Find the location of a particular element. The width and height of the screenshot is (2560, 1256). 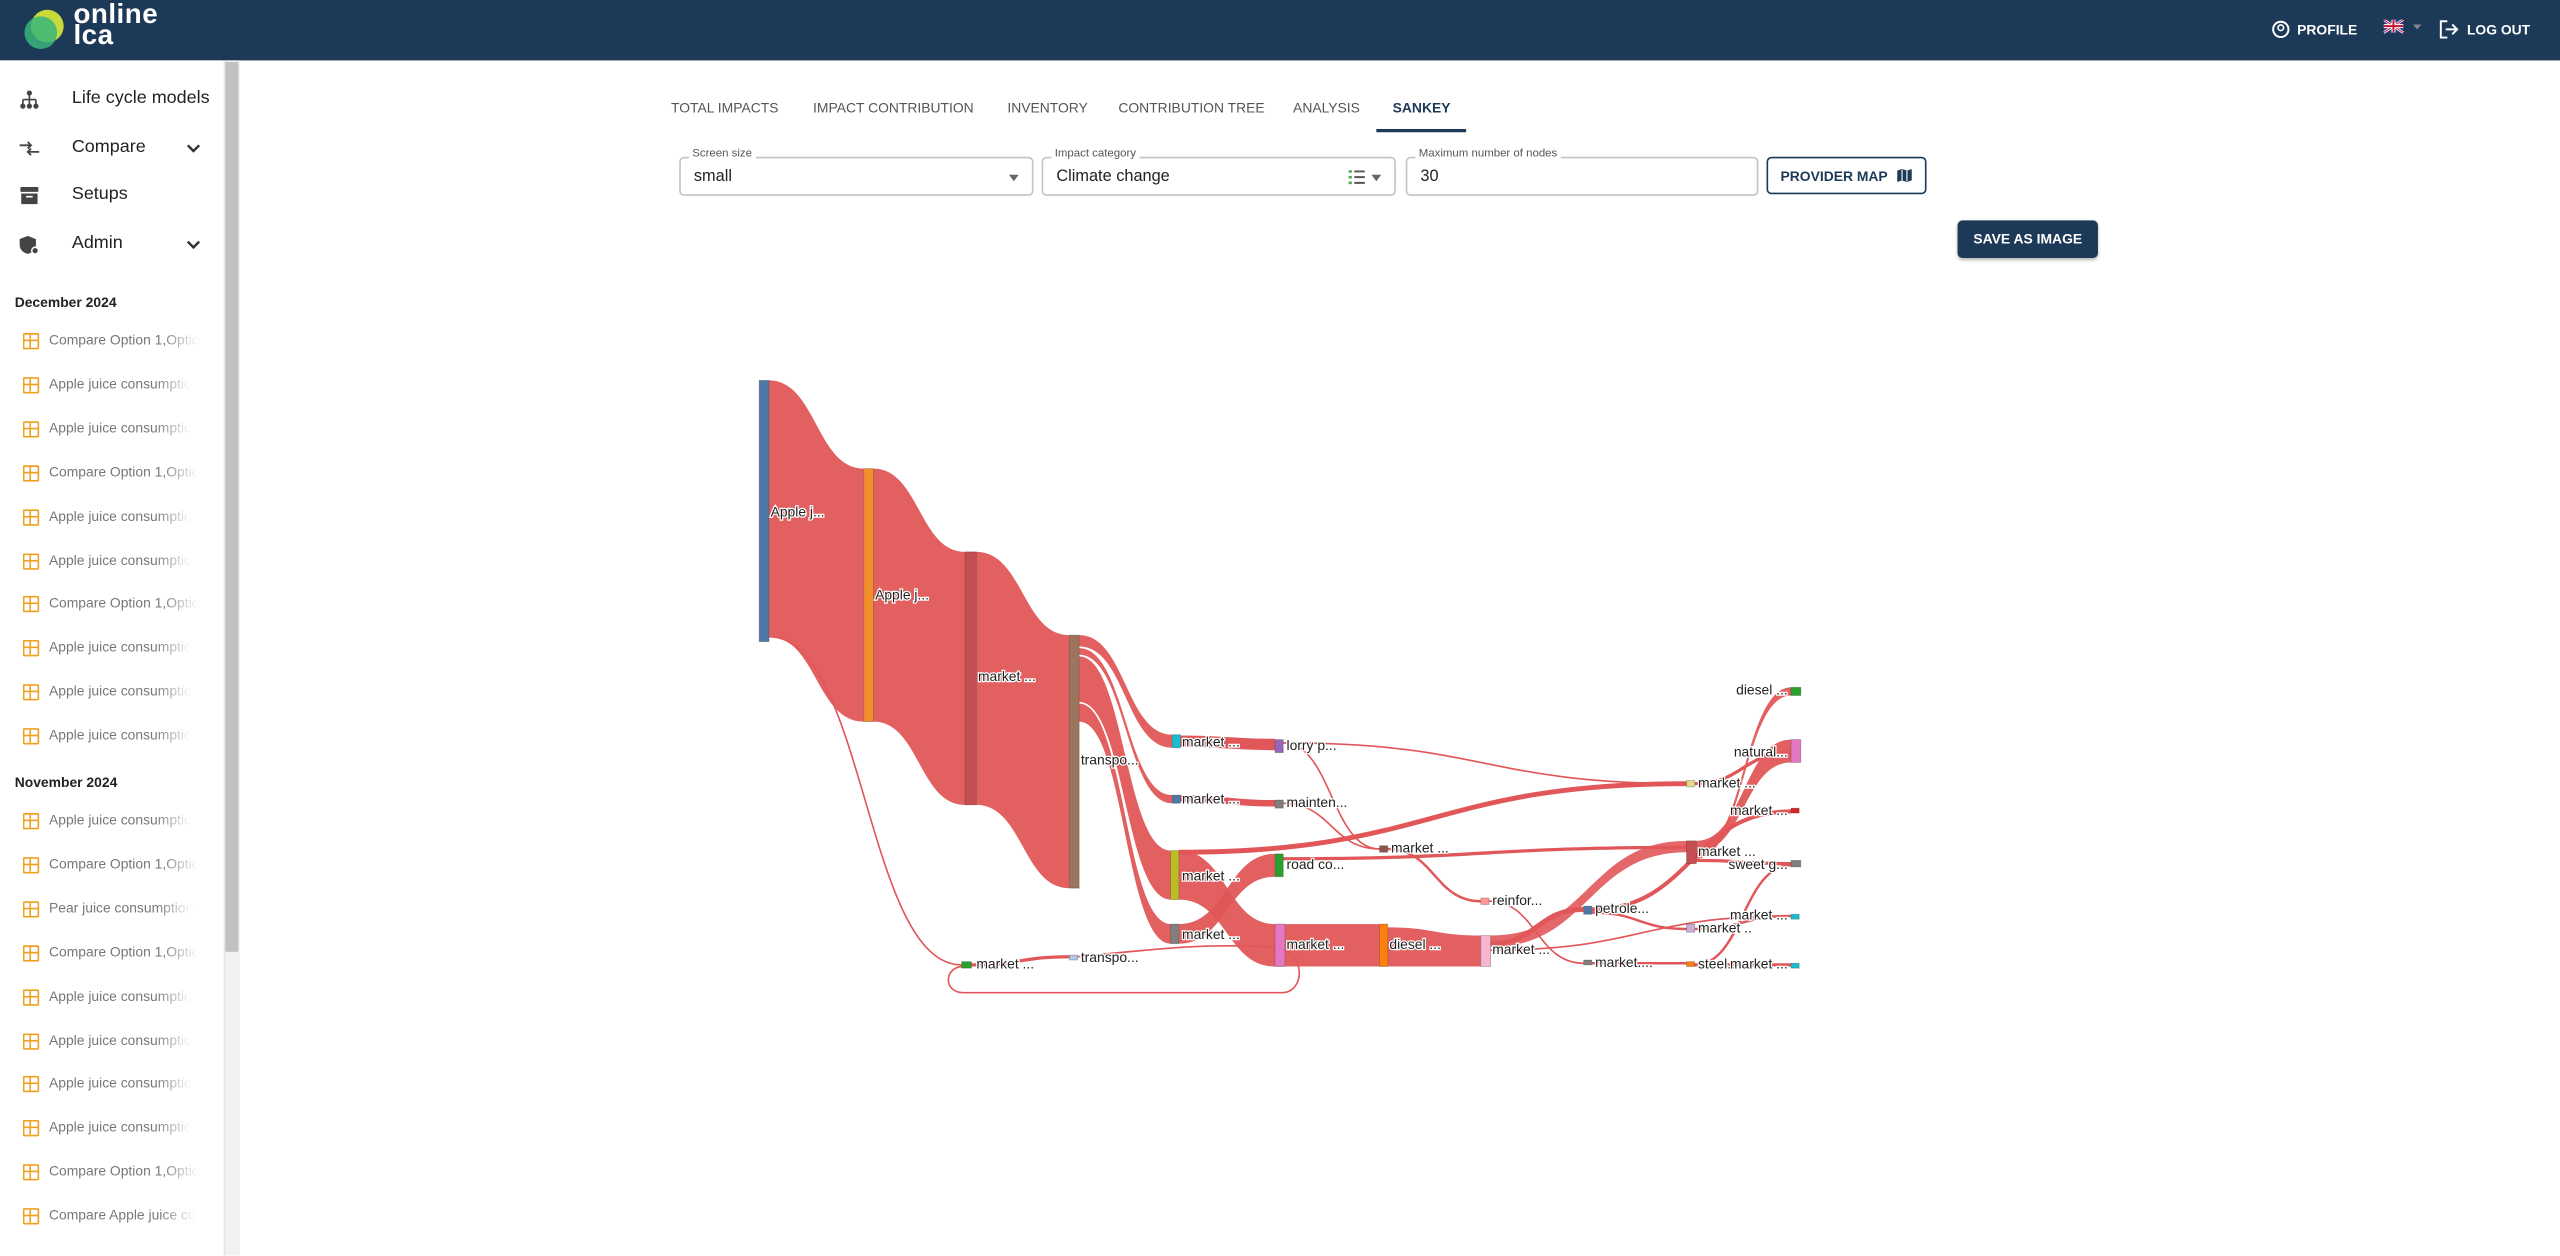

header: online lca PROFILE LOG OUT is located at coordinates (1280, 30).